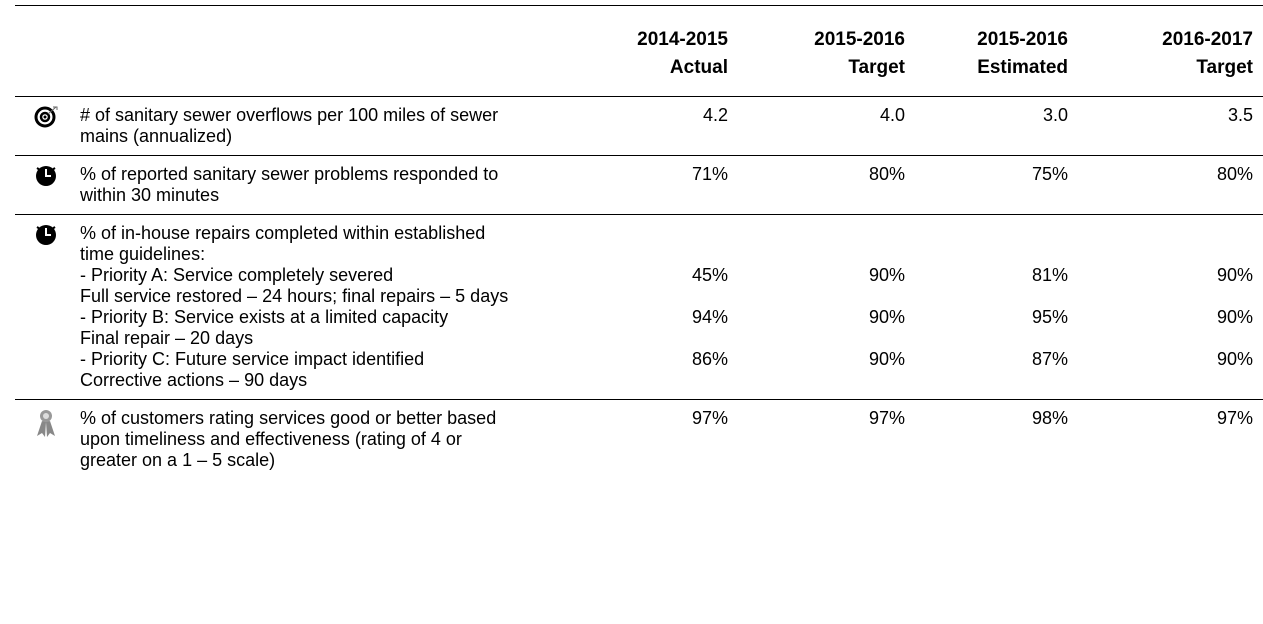 This screenshot has width=1263, height=624. I want to click on value-cell: 87%, so click(986, 374).